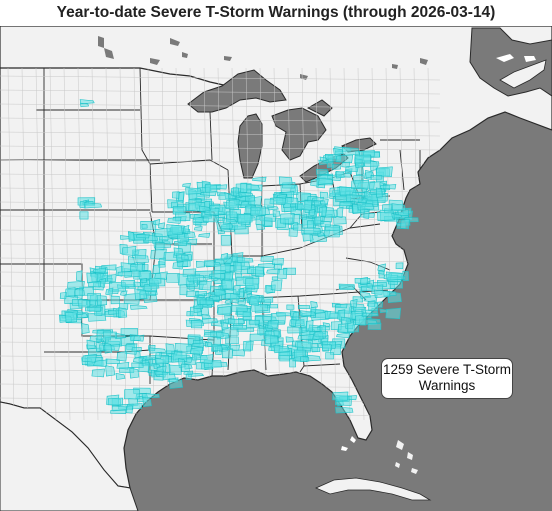 This screenshot has height=511, width=552. I want to click on warning-count-line1: 1259 Severe T-Storm, so click(447, 369).